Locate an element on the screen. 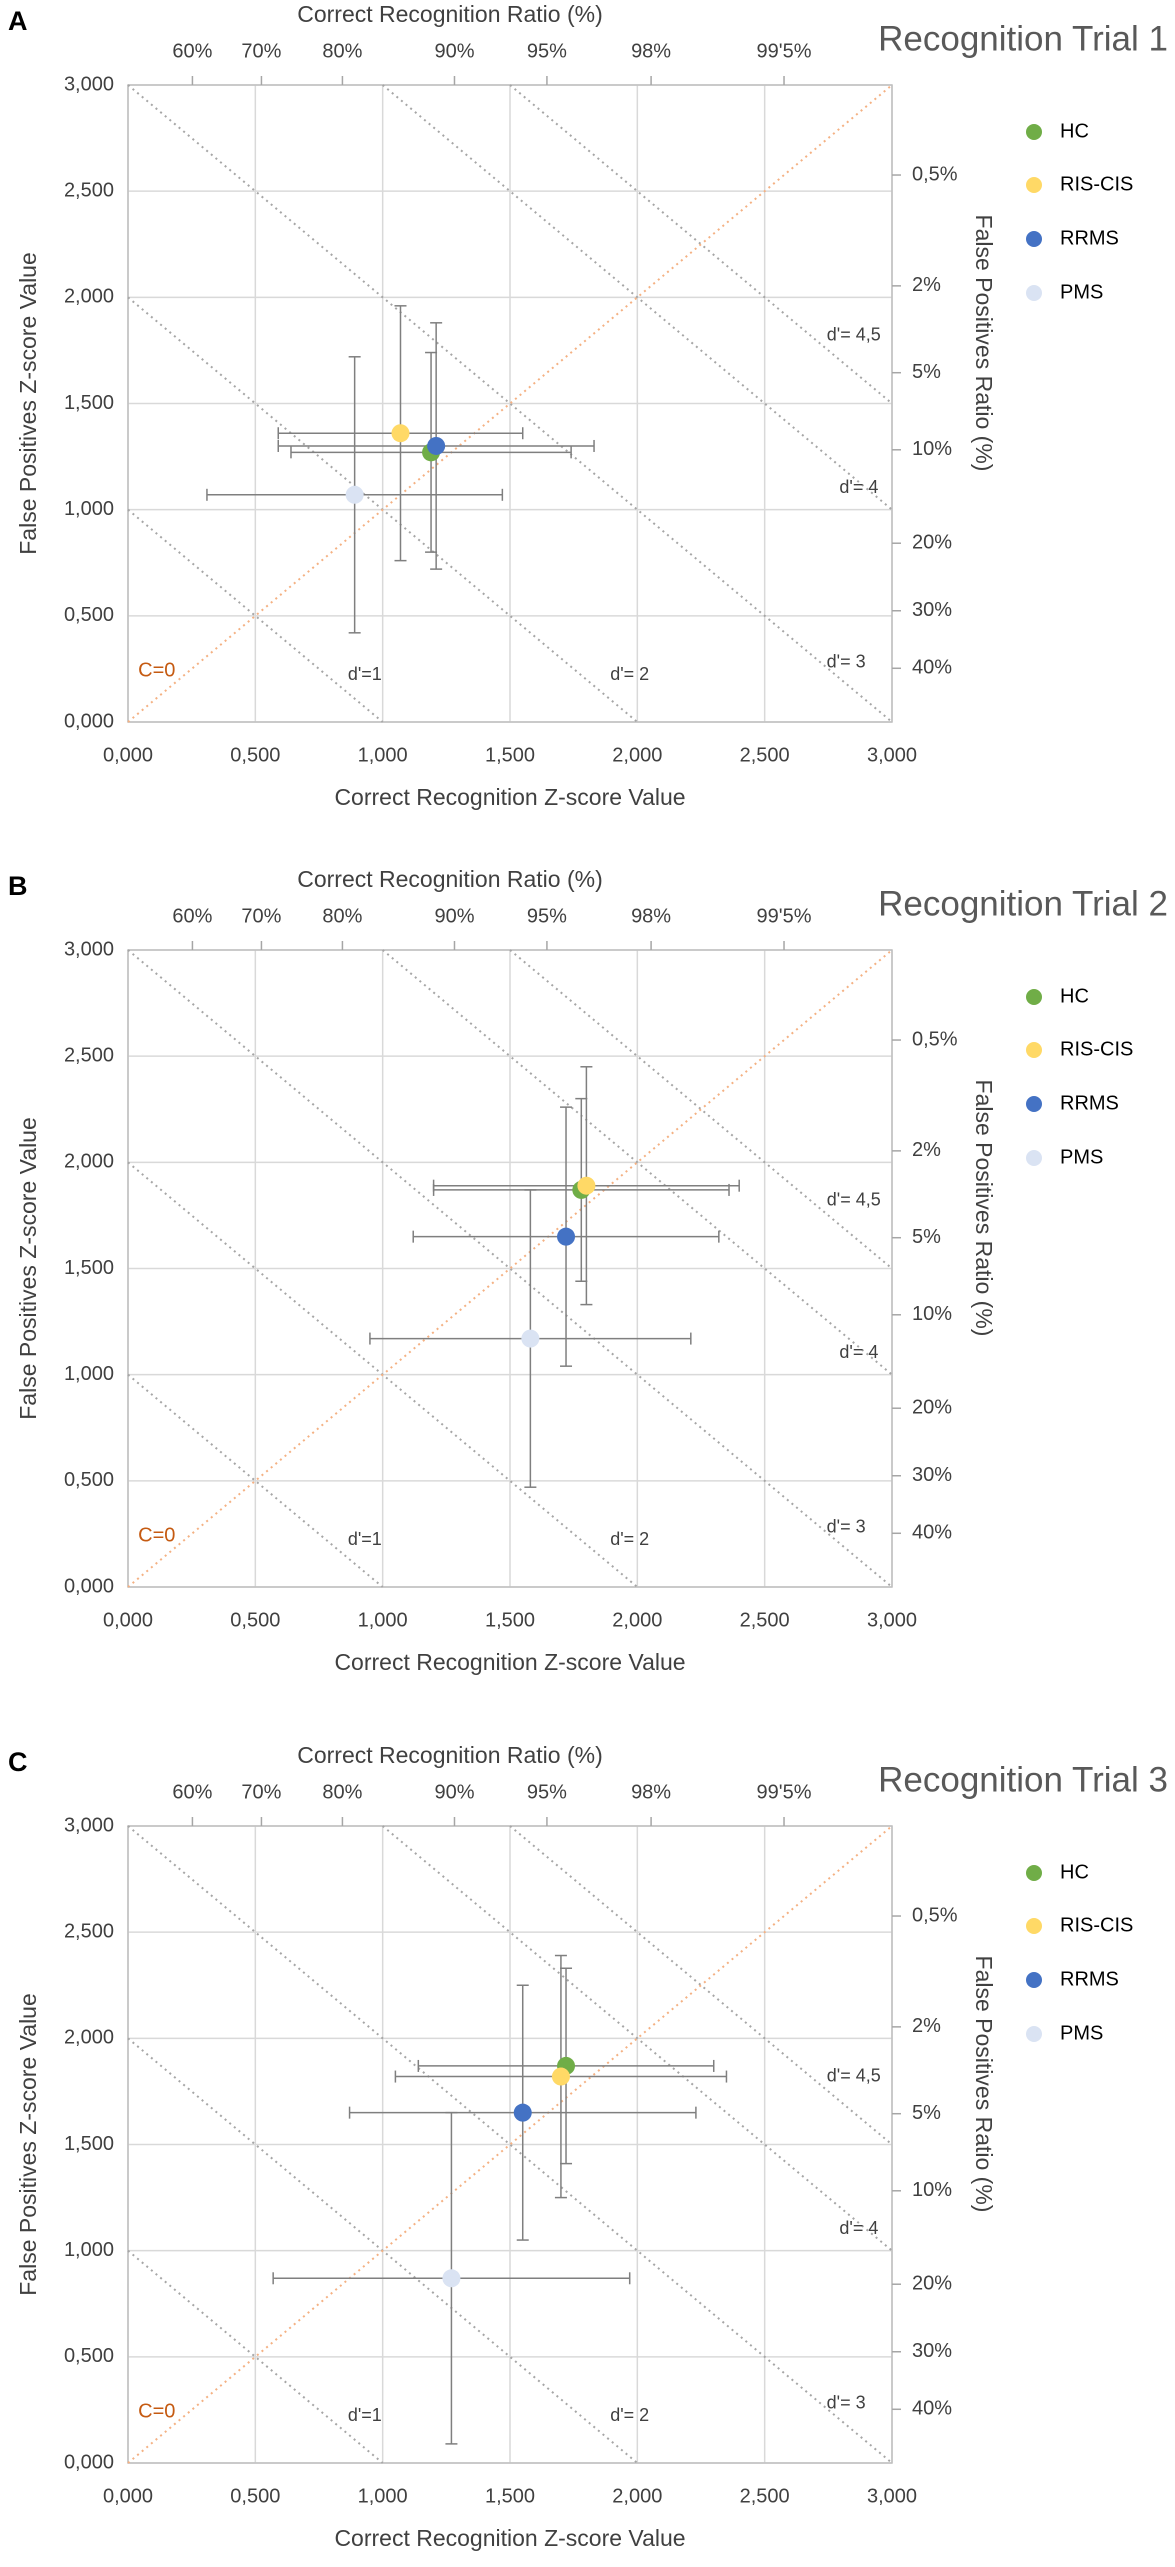 The height and width of the screenshot is (2567, 1175). panel-label: A is located at coordinates (18, 21).